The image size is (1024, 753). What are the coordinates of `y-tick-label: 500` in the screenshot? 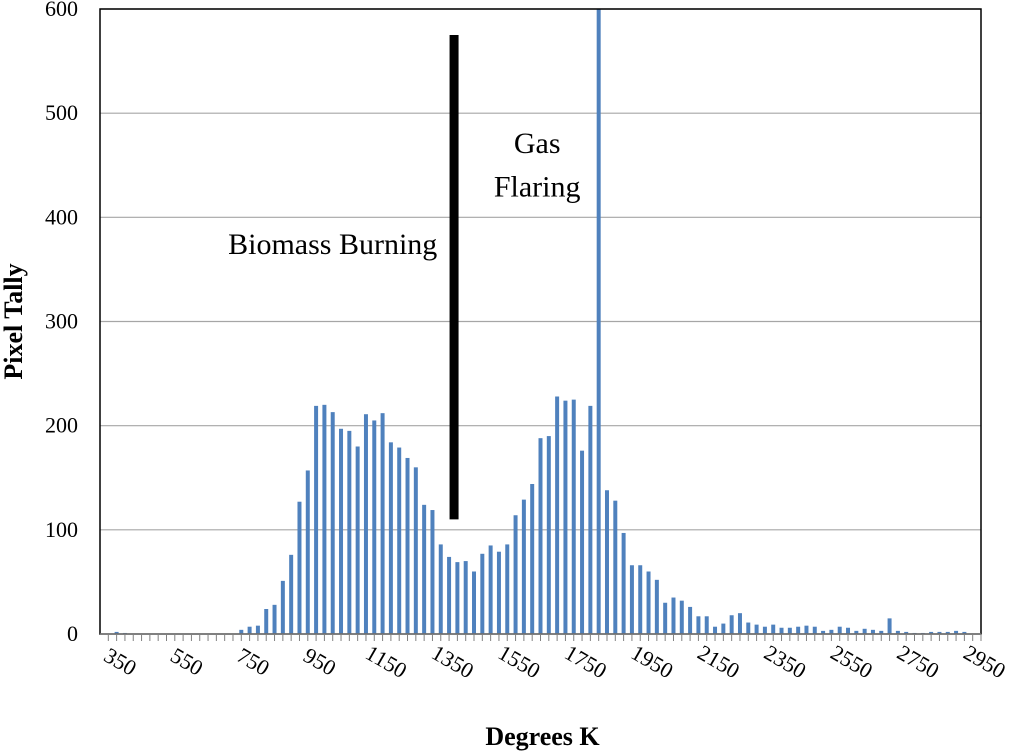 It's located at (61, 112).